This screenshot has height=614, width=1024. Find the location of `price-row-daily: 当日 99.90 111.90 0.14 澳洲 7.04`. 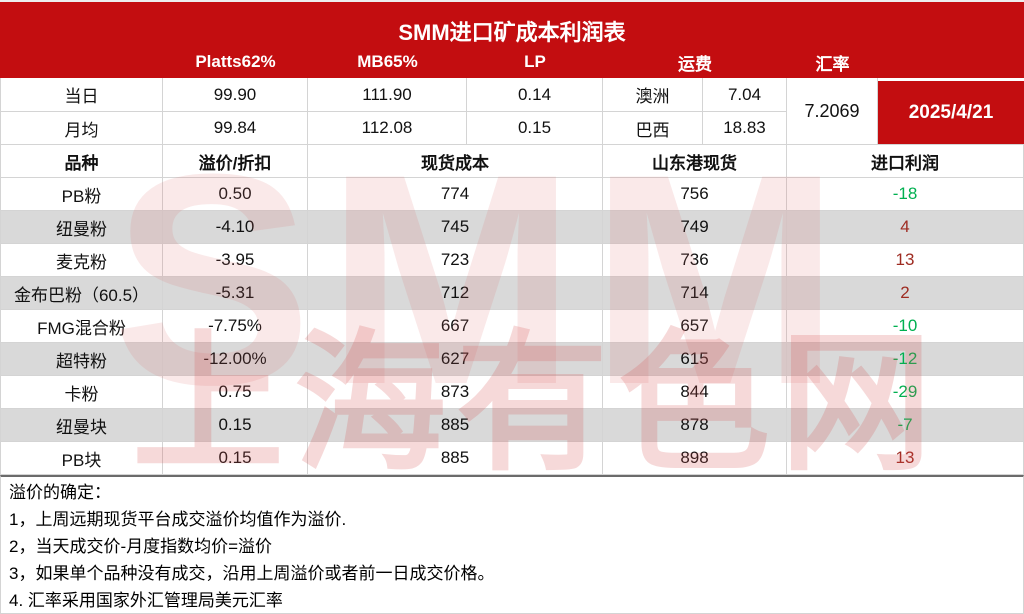

price-row-daily: 当日 99.90 111.90 0.14 澳洲 7.04 is located at coordinates (393, 95).